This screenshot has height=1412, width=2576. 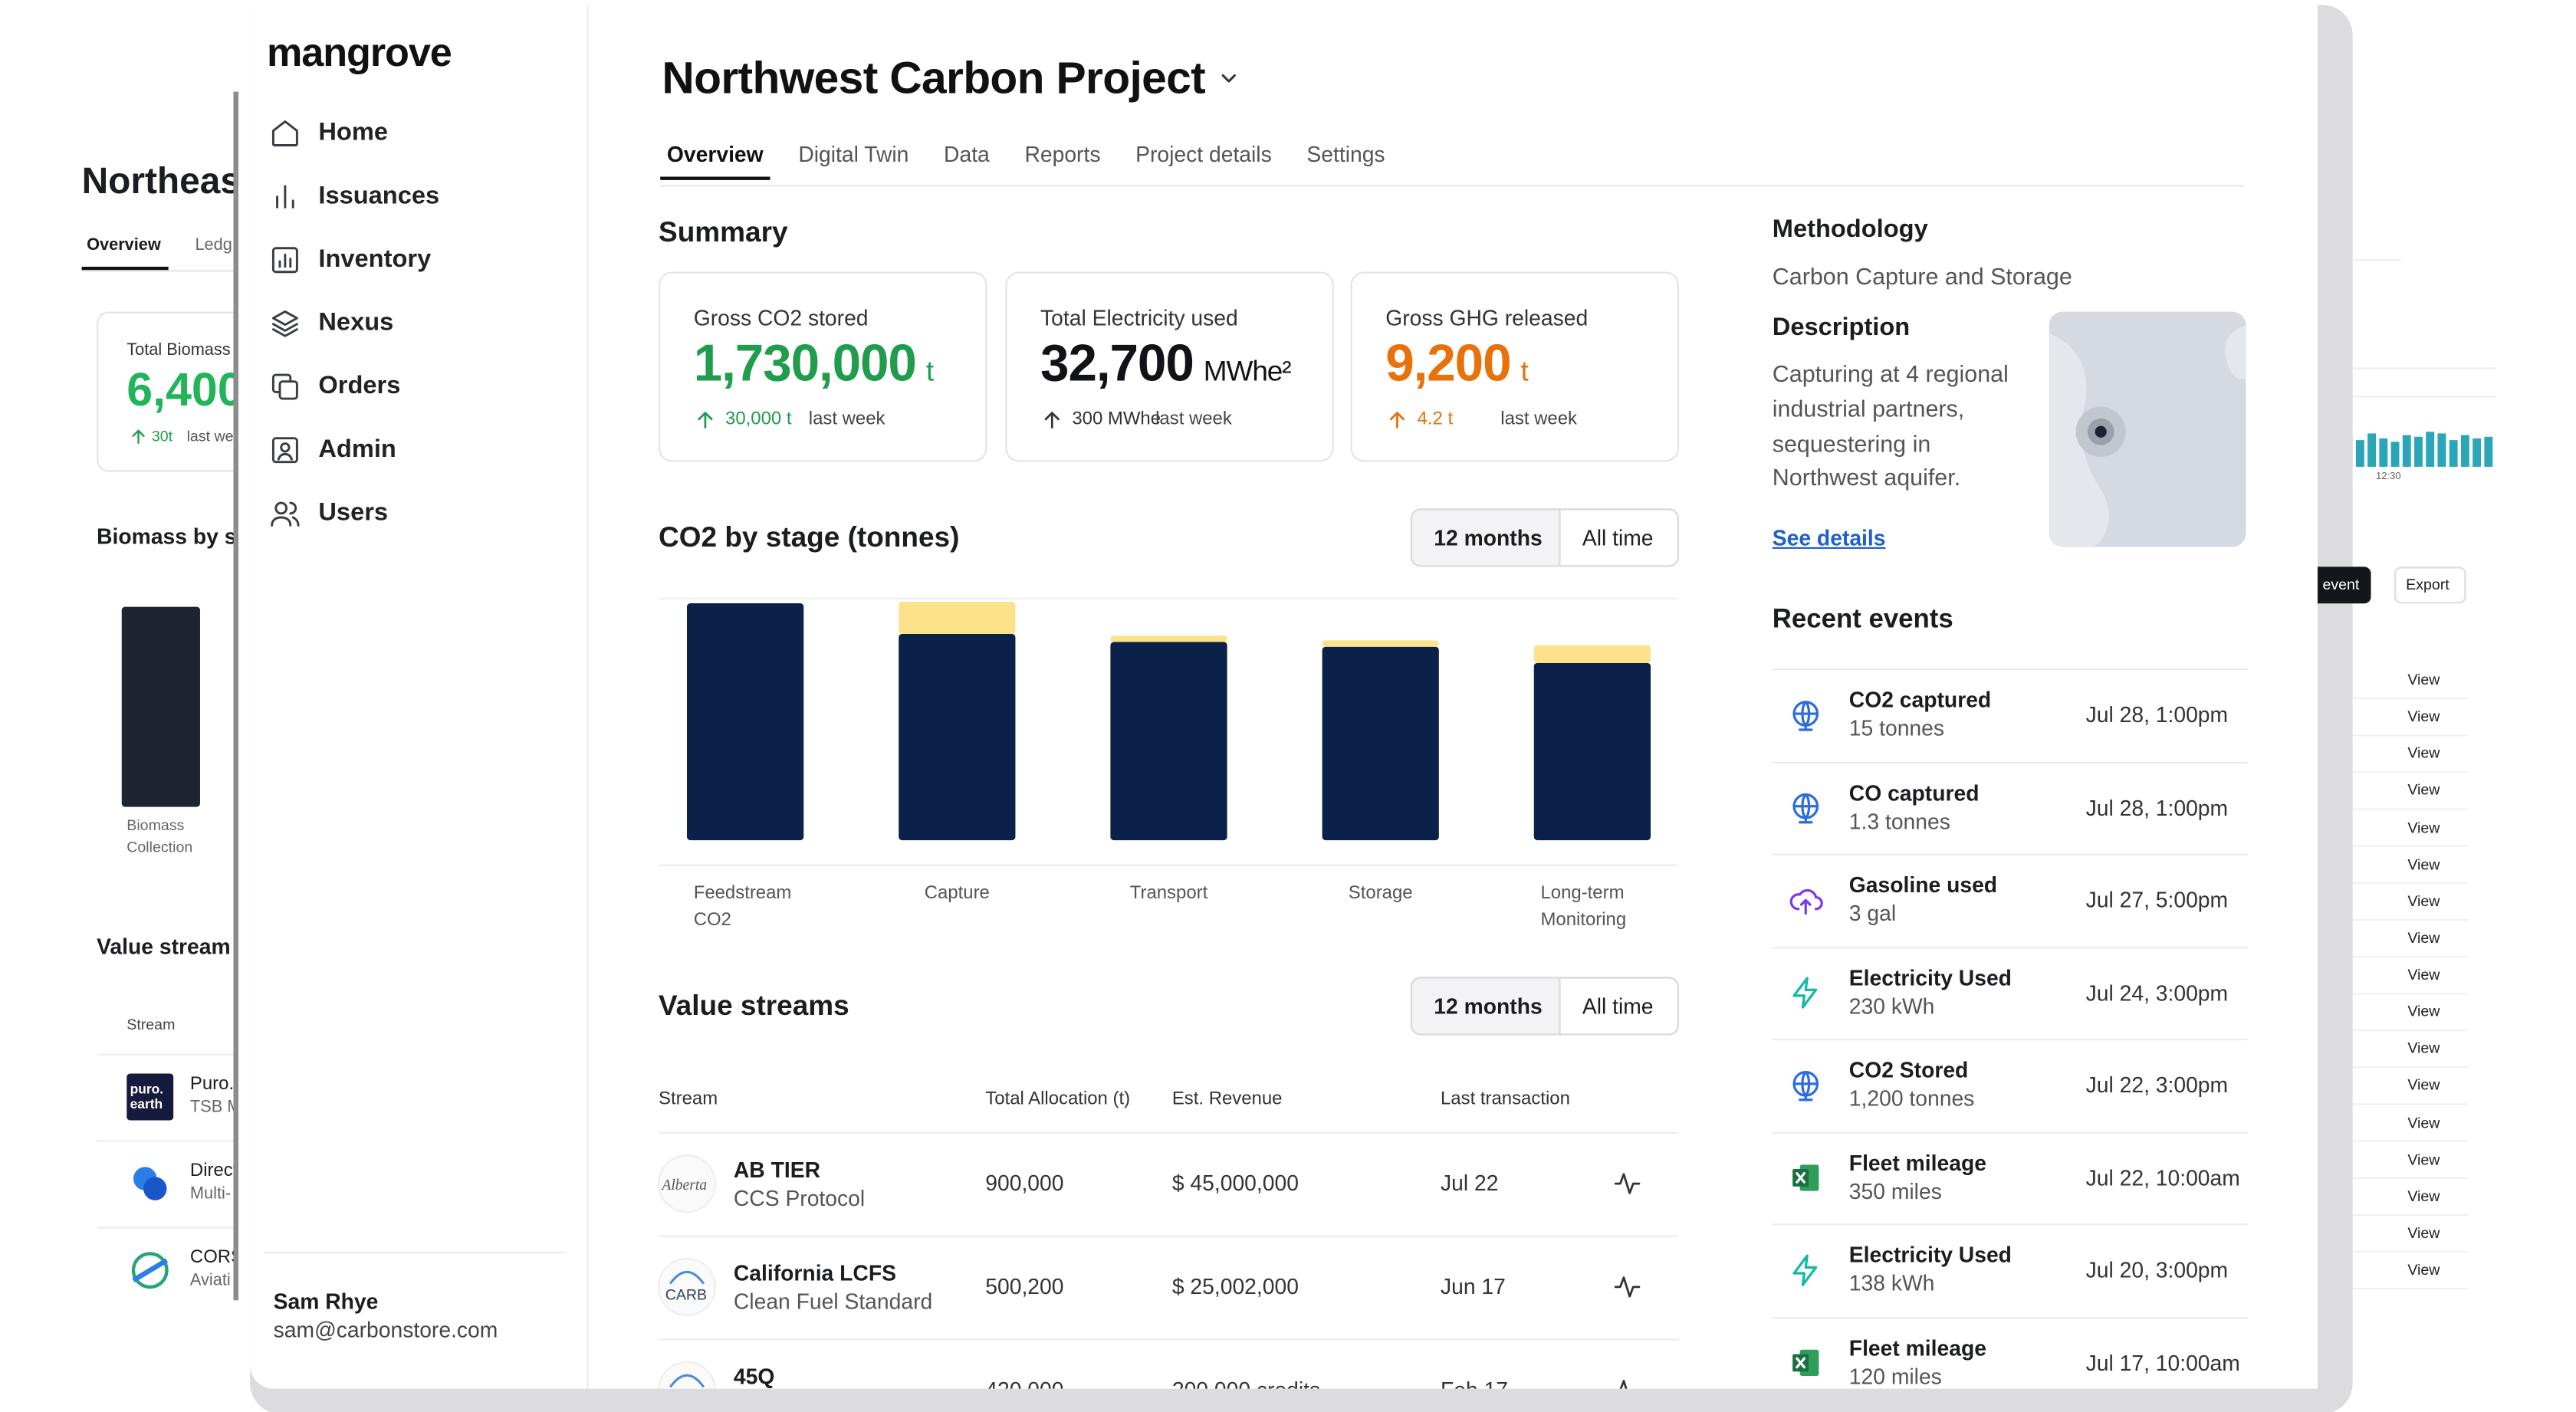 I want to click on cell: Feb 17, so click(x=1475, y=1383).